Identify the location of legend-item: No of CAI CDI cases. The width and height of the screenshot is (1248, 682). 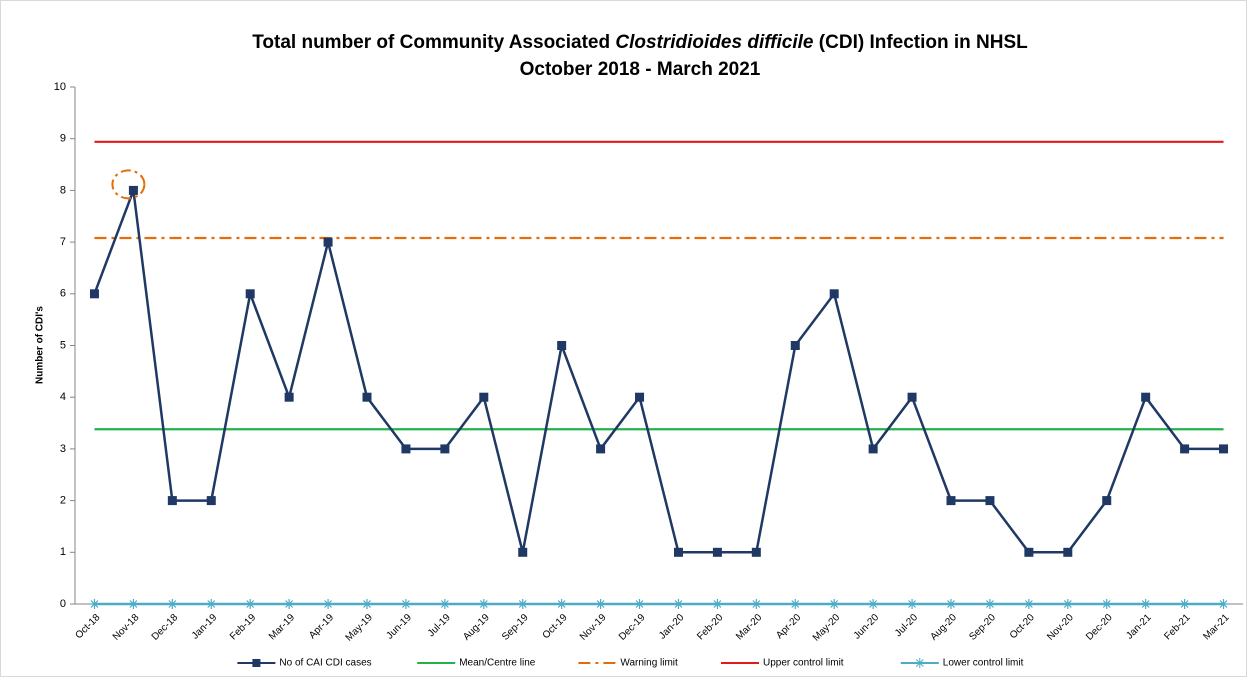
(304, 663).